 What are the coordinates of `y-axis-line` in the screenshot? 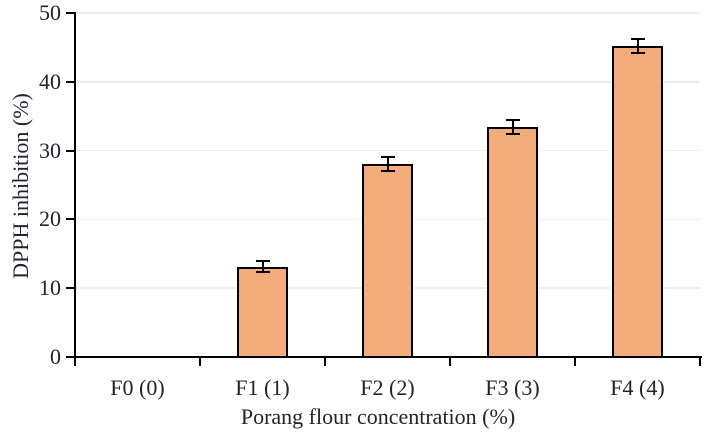 It's located at (74, 184).